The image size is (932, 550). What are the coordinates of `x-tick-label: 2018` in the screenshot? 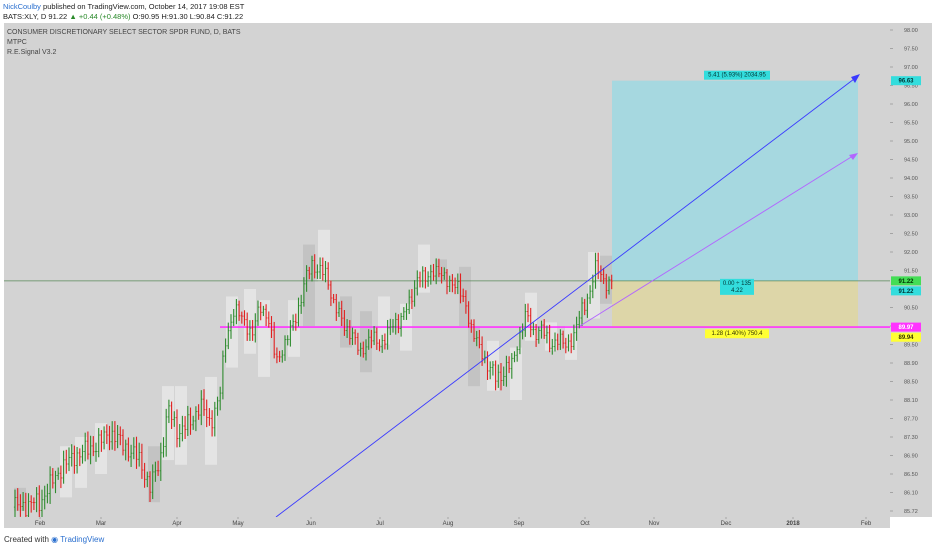 It's located at (793, 524).